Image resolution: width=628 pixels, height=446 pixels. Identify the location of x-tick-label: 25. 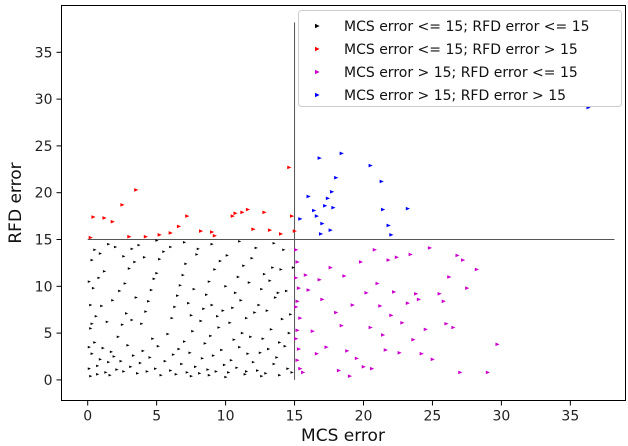
(433, 417).